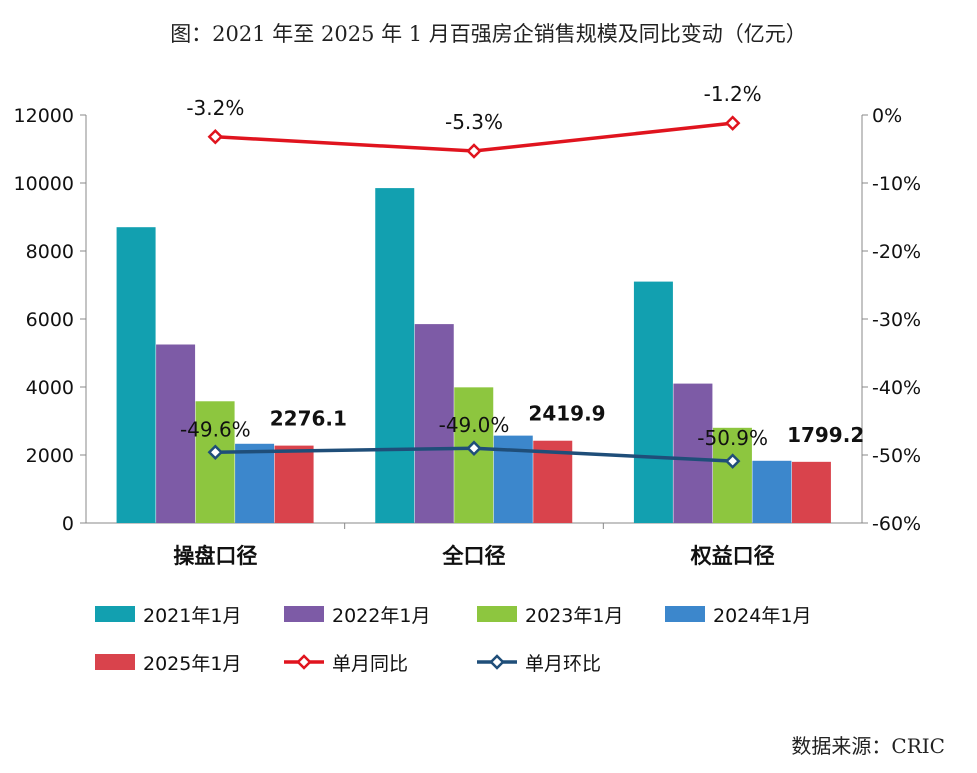 The image size is (977, 773). What do you see at coordinates (896, 252) in the screenshot?
I see `y-right-tick-label: -20%` at bounding box center [896, 252].